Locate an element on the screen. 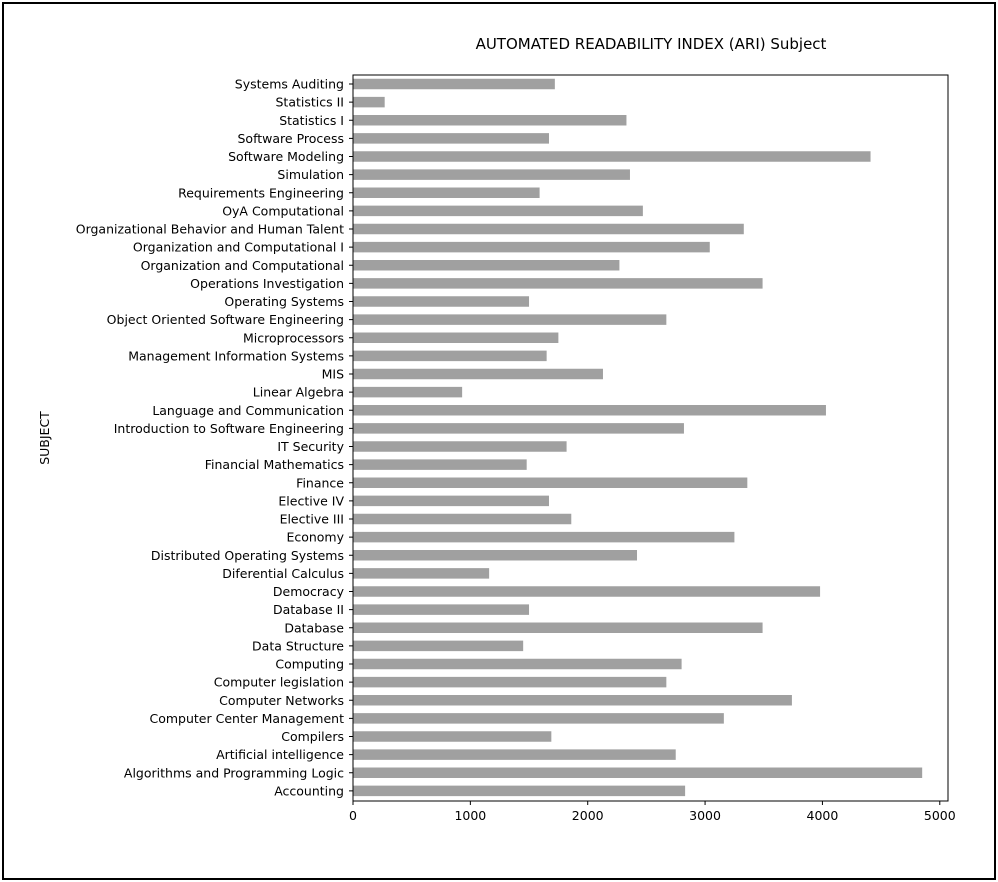 This screenshot has height=882, width=998. y-tick-label: Artificial intelligence is located at coordinates (280, 754).